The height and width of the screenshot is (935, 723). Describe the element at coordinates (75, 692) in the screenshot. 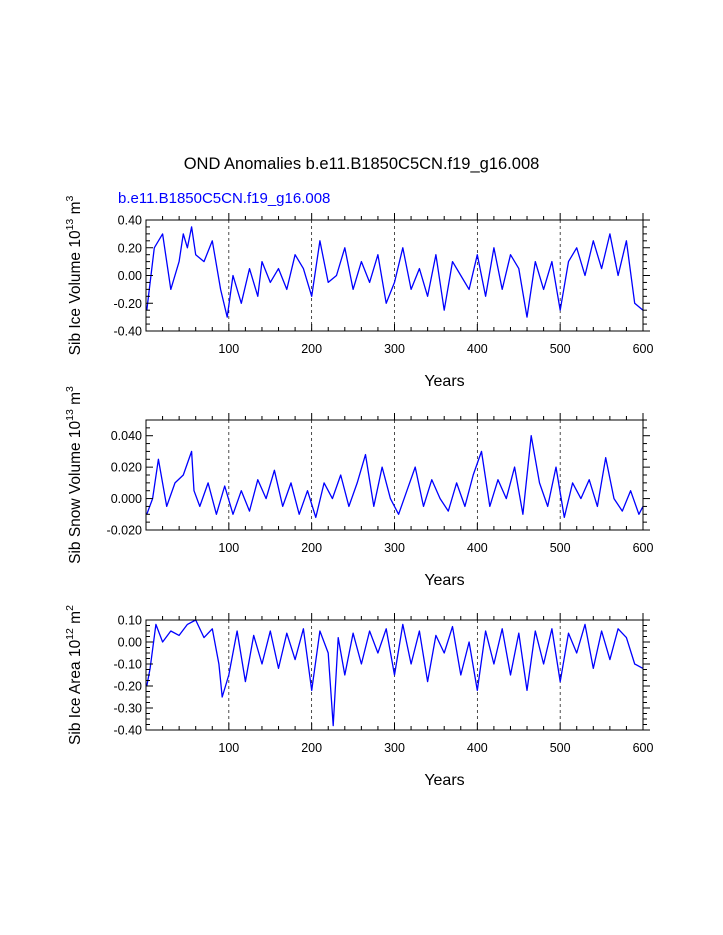

I see `y-axis-text: Sib Ice Area 10` at that location.